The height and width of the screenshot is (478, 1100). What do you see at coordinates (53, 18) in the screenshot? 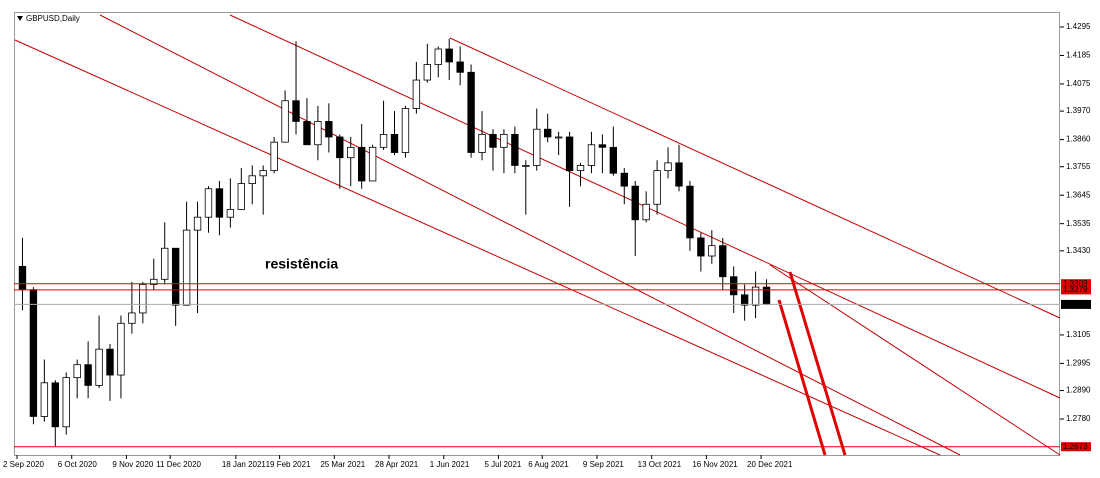
I see `chart-title: GBPUSD,Daily` at bounding box center [53, 18].